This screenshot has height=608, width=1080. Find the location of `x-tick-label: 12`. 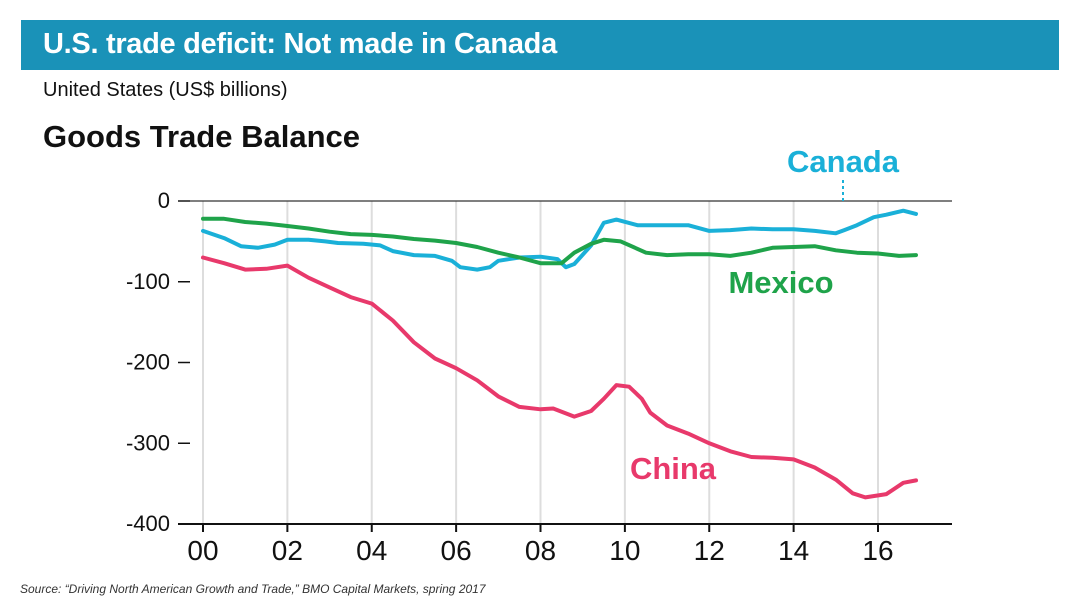

x-tick-label: 12 is located at coordinates (709, 550).